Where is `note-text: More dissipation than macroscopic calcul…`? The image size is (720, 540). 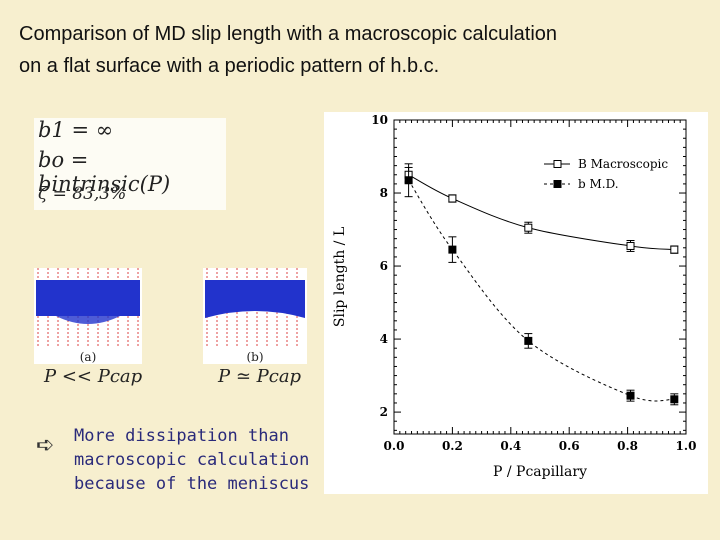
note-text: More dissipation than macroscopic calcul… is located at coordinates (204, 460).